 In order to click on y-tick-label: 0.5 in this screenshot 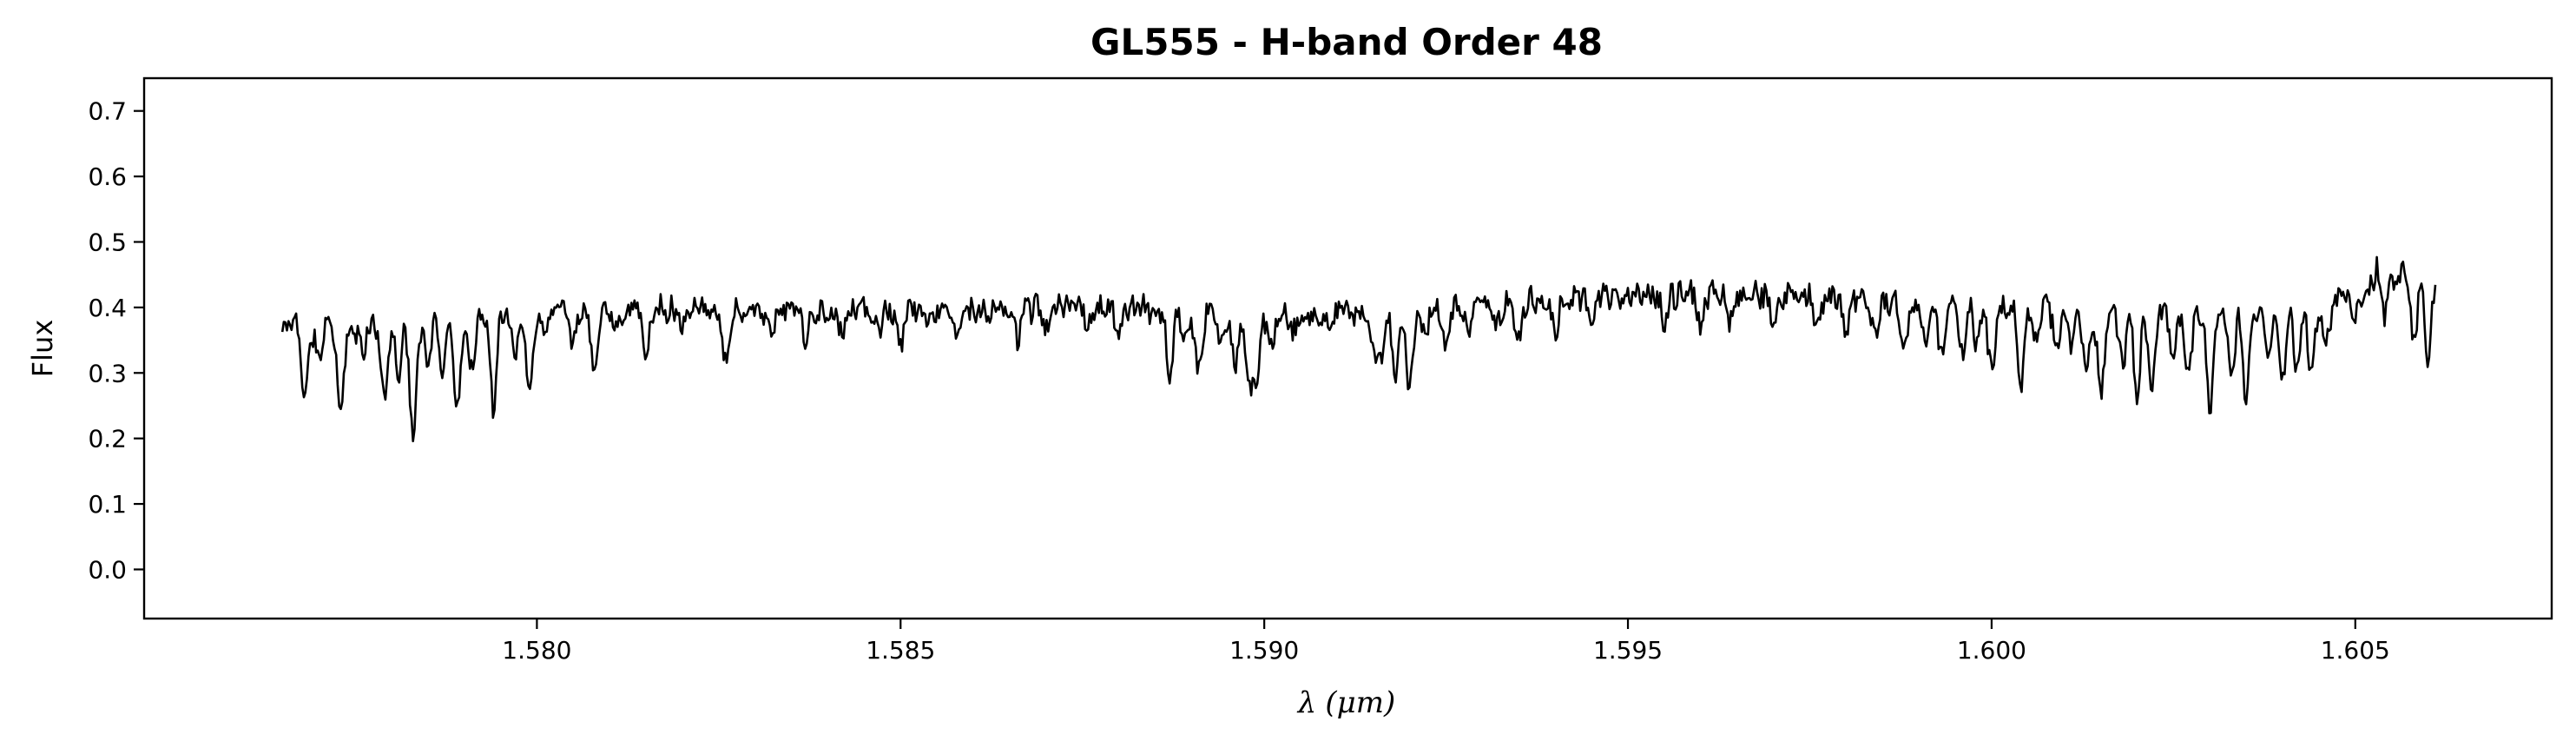, I will do `click(107, 242)`.